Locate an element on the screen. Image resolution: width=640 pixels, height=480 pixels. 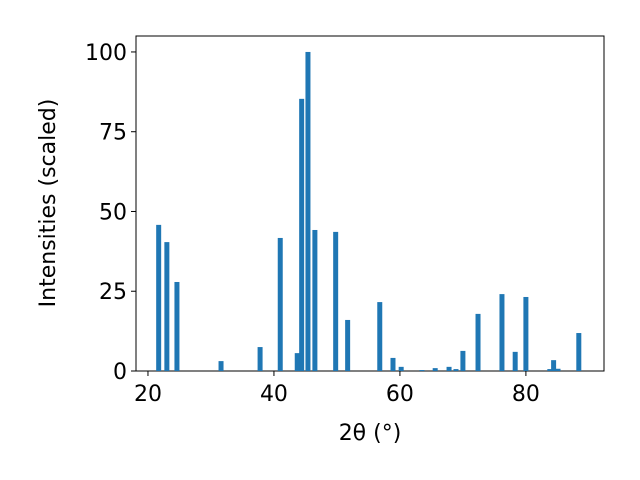
y-tick-label: 50 is located at coordinates (113, 212).